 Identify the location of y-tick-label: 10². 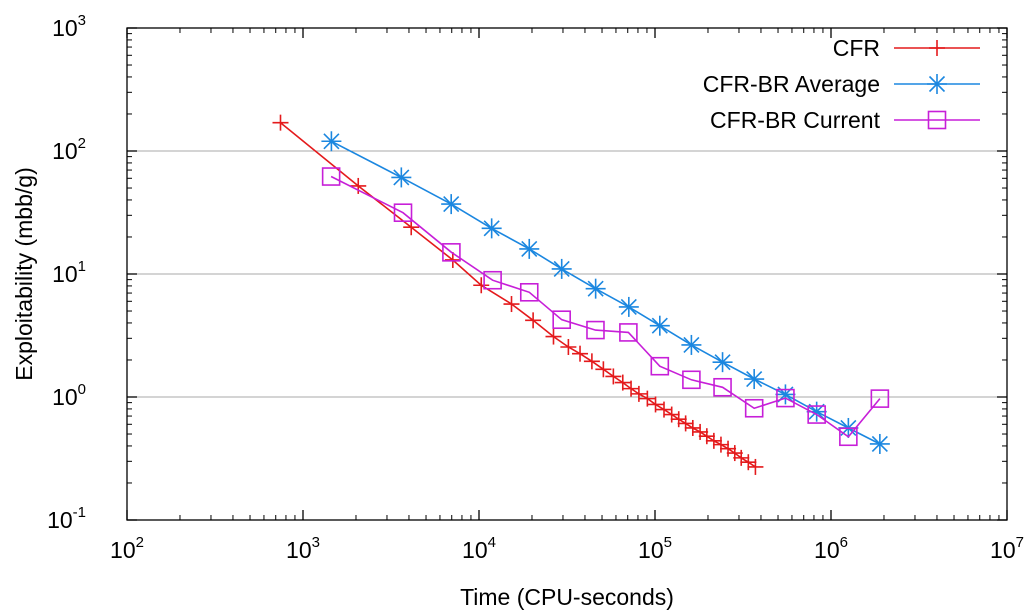
(69, 149).